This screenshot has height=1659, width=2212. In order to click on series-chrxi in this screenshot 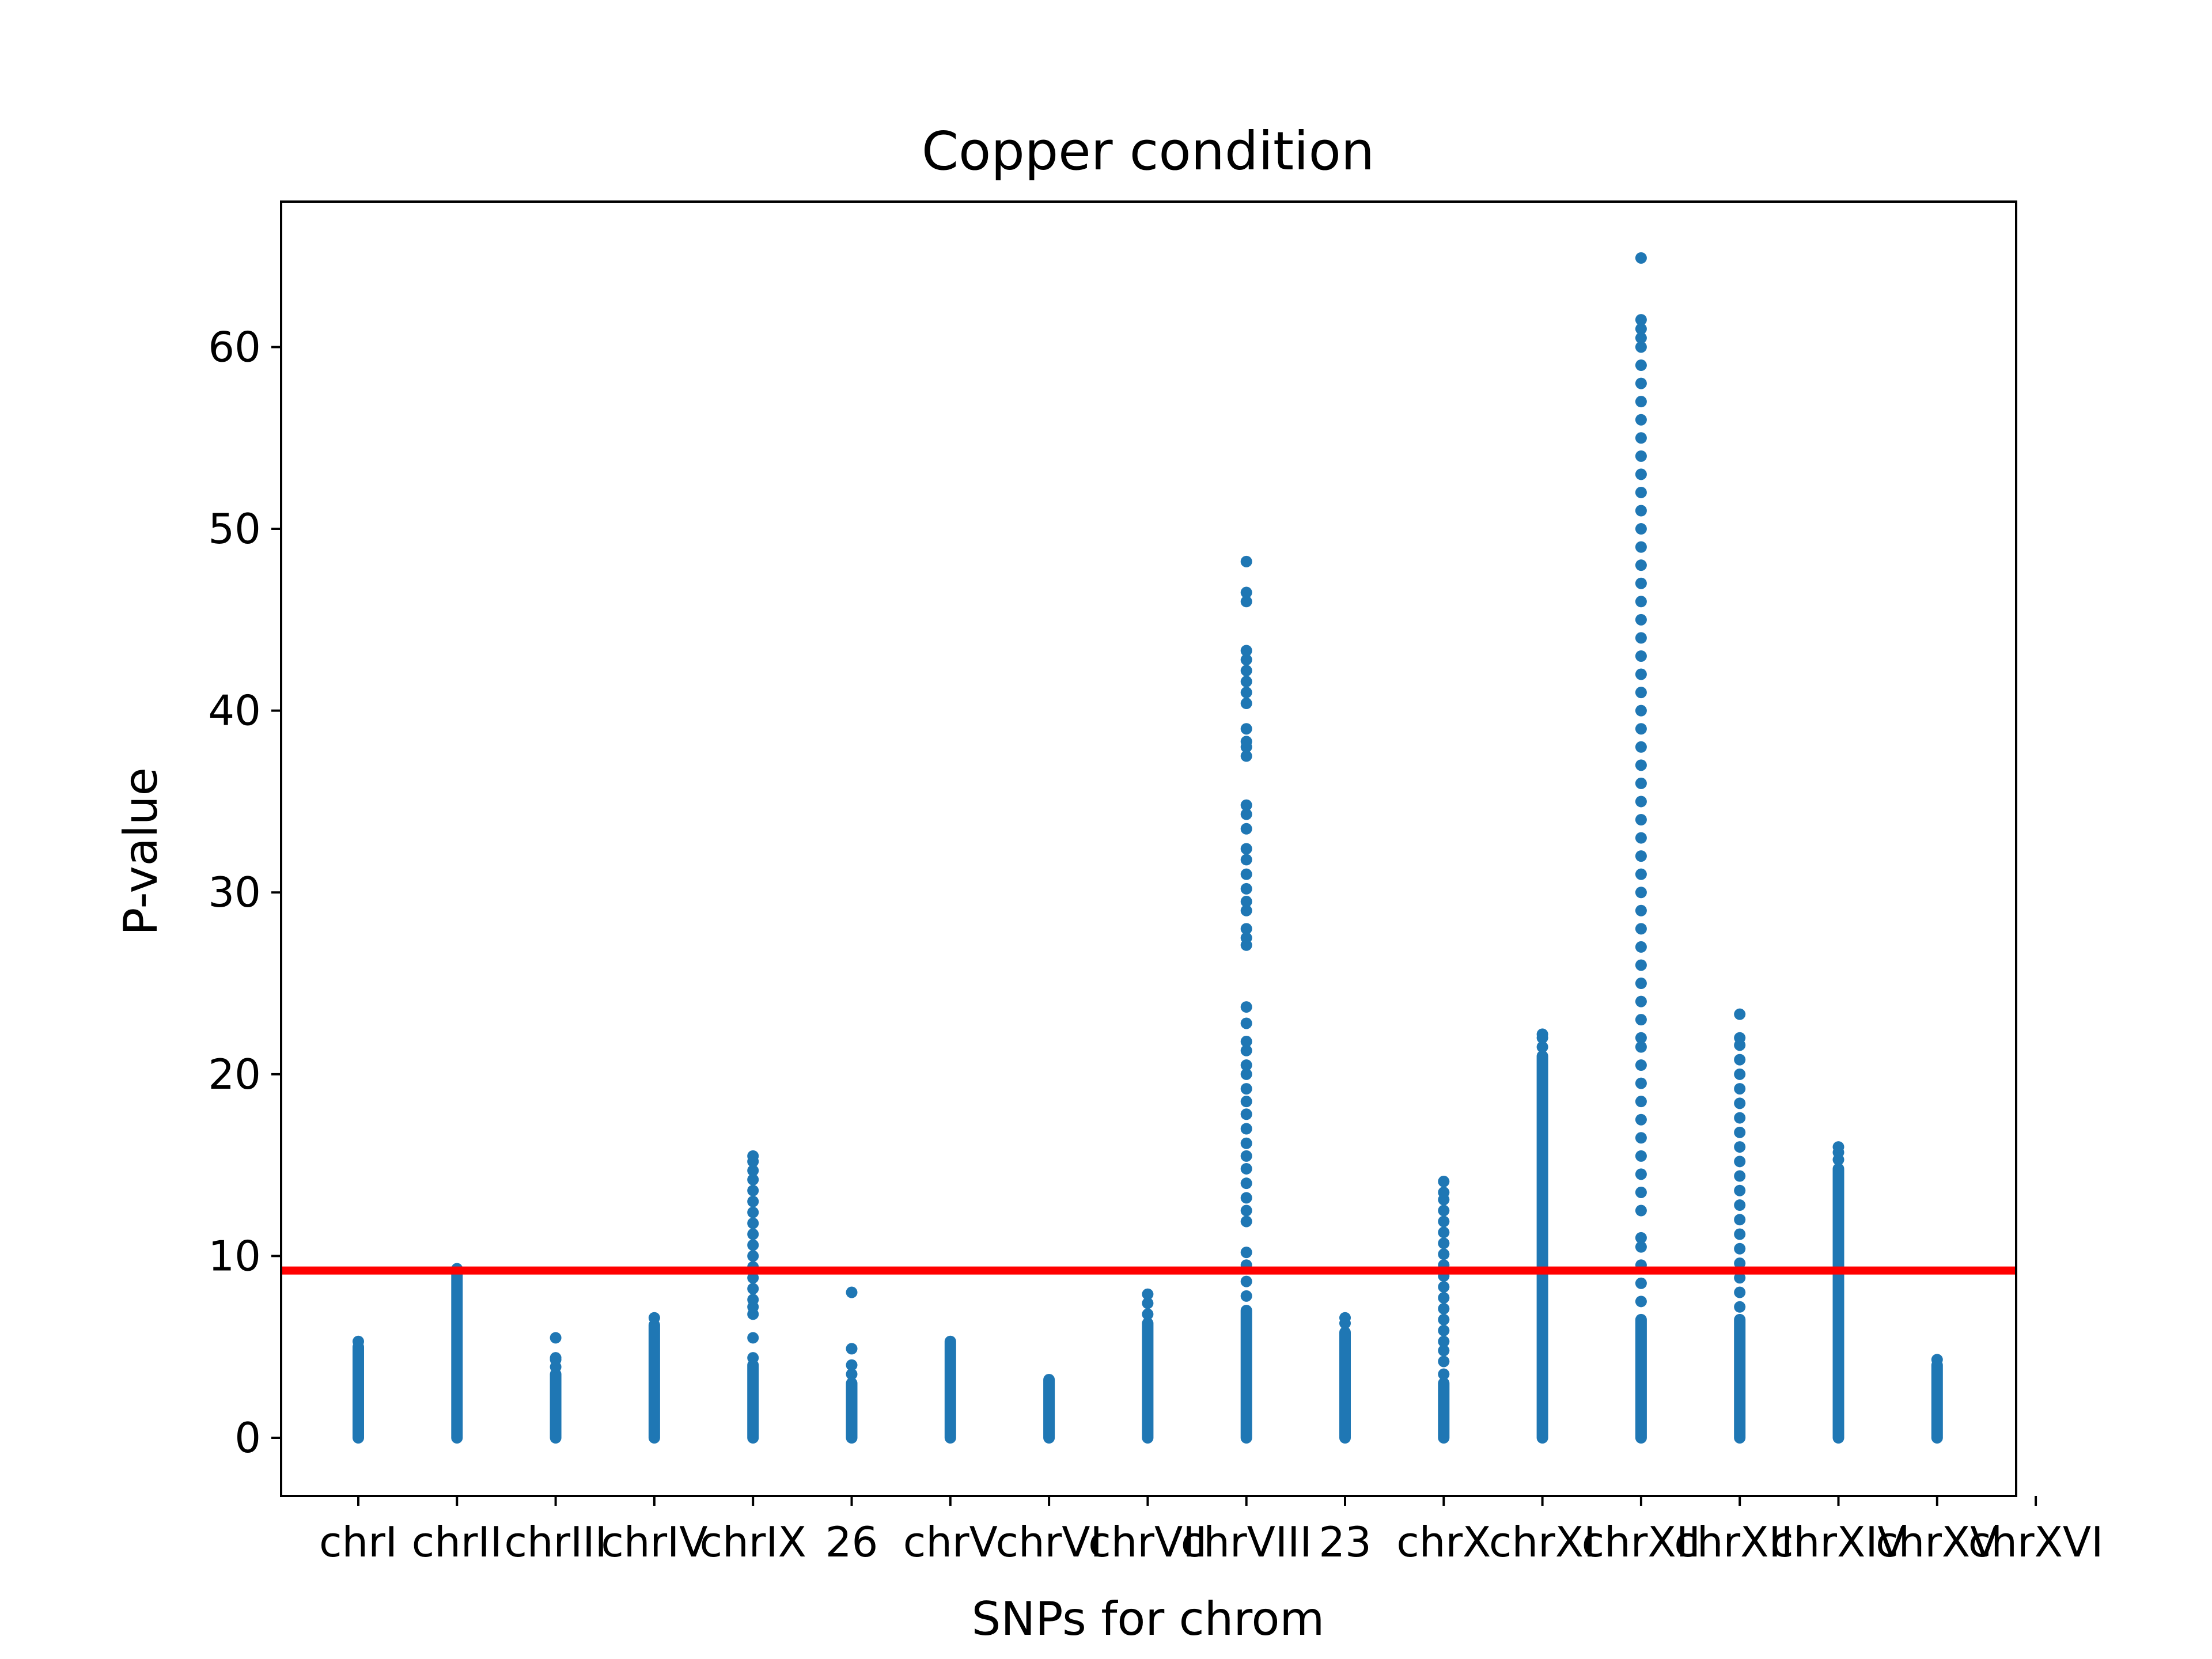, I will do `click(1542, 1236)`.